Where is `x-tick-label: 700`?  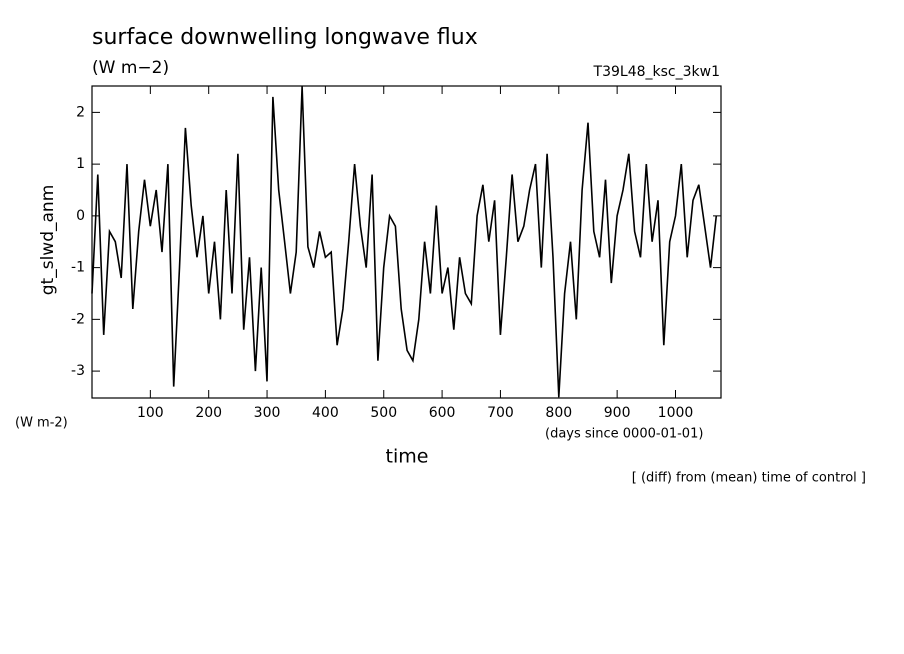 x-tick-label: 700 is located at coordinates (500, 413).